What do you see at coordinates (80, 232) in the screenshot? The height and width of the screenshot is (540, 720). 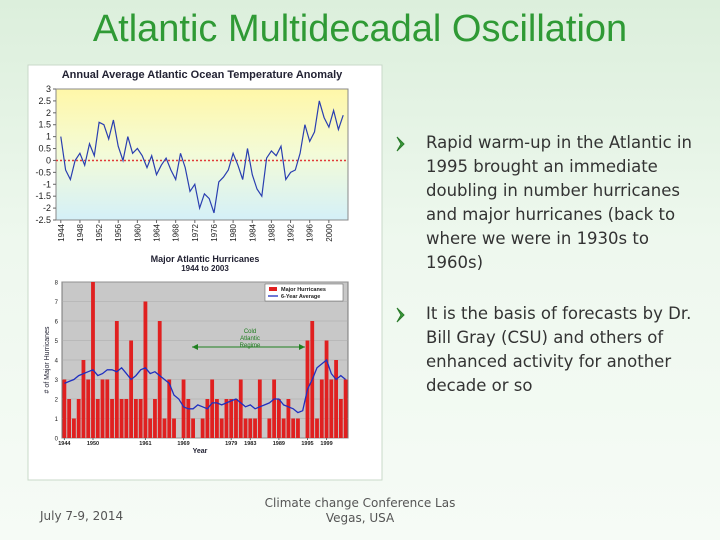 I see `x-tick-label: 1948` at bounding box center [80, 232].